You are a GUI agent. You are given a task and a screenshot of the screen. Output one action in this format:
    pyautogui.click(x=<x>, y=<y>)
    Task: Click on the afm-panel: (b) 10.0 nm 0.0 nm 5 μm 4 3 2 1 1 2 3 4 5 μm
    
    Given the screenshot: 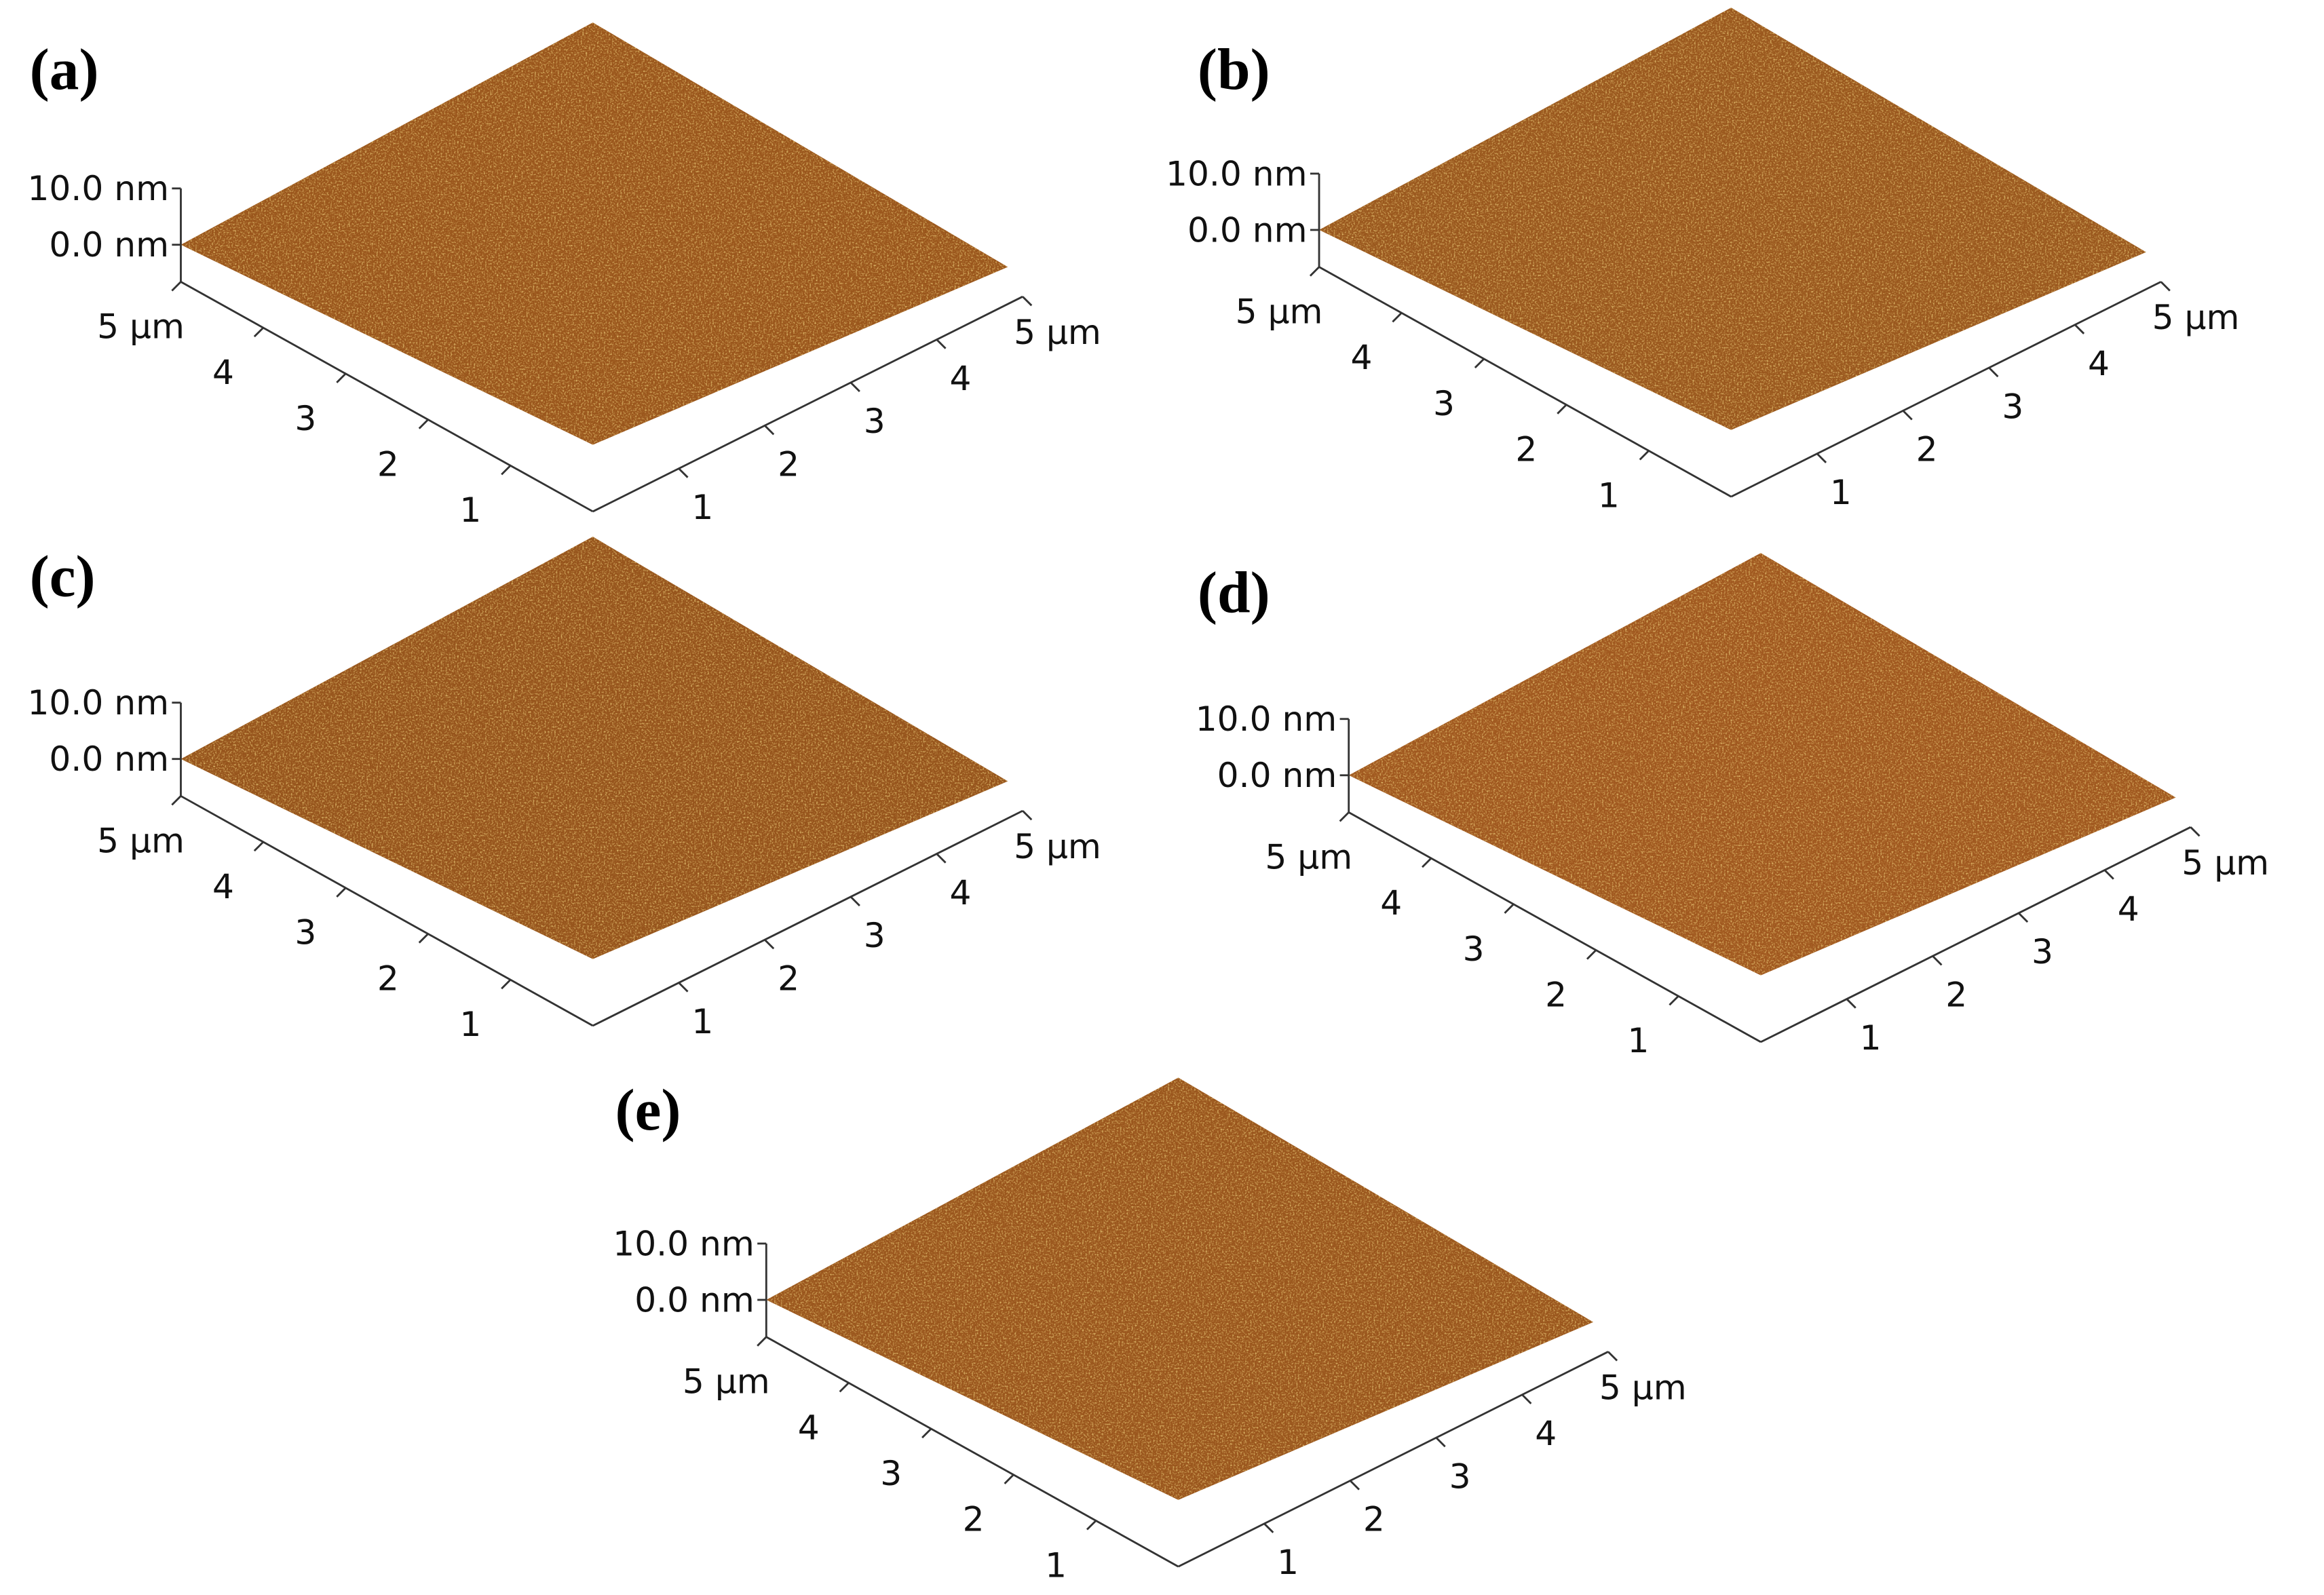 What is the action you would take?
    pyautogui.click(x=1702, y=261)
    